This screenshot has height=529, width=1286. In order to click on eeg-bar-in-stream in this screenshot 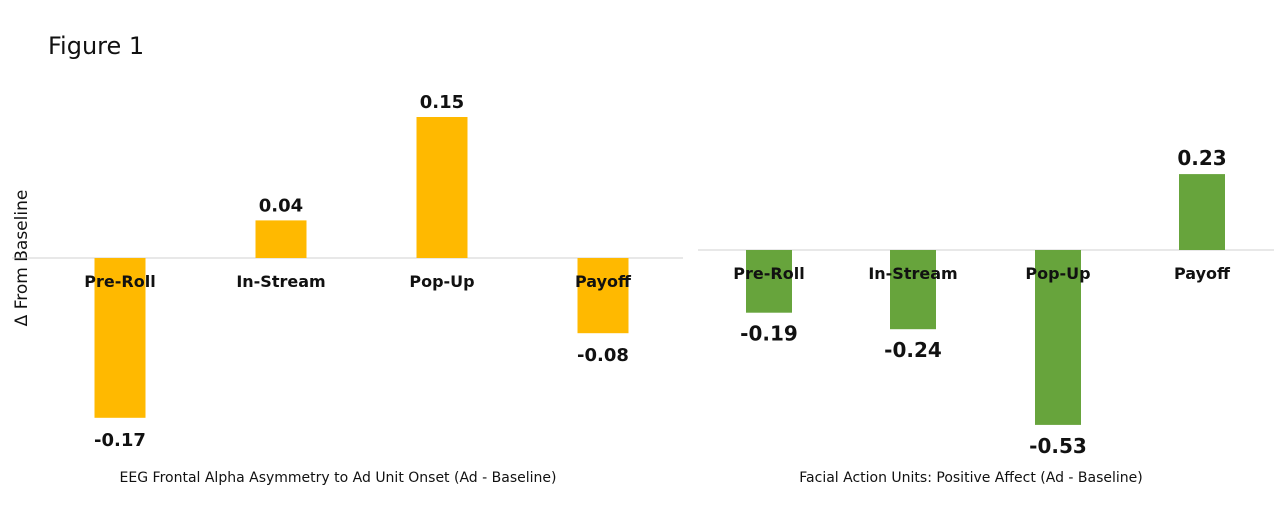, I will do `click(281, 239)`.